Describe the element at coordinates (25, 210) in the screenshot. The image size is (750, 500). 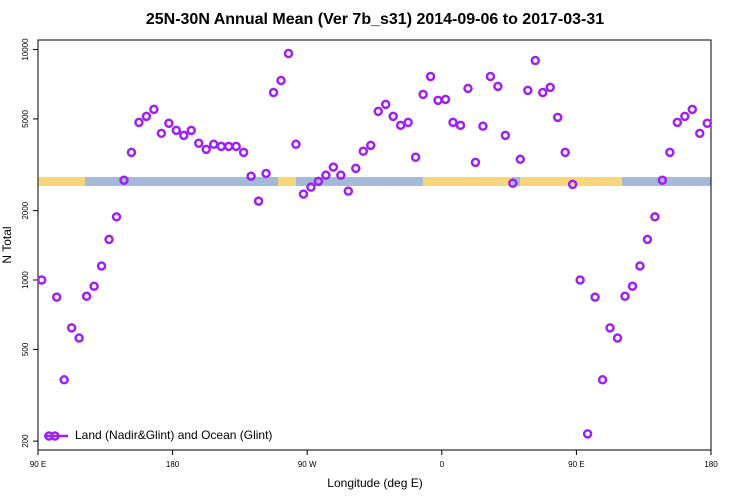
I see `y-tick-label: 2000` at that location.